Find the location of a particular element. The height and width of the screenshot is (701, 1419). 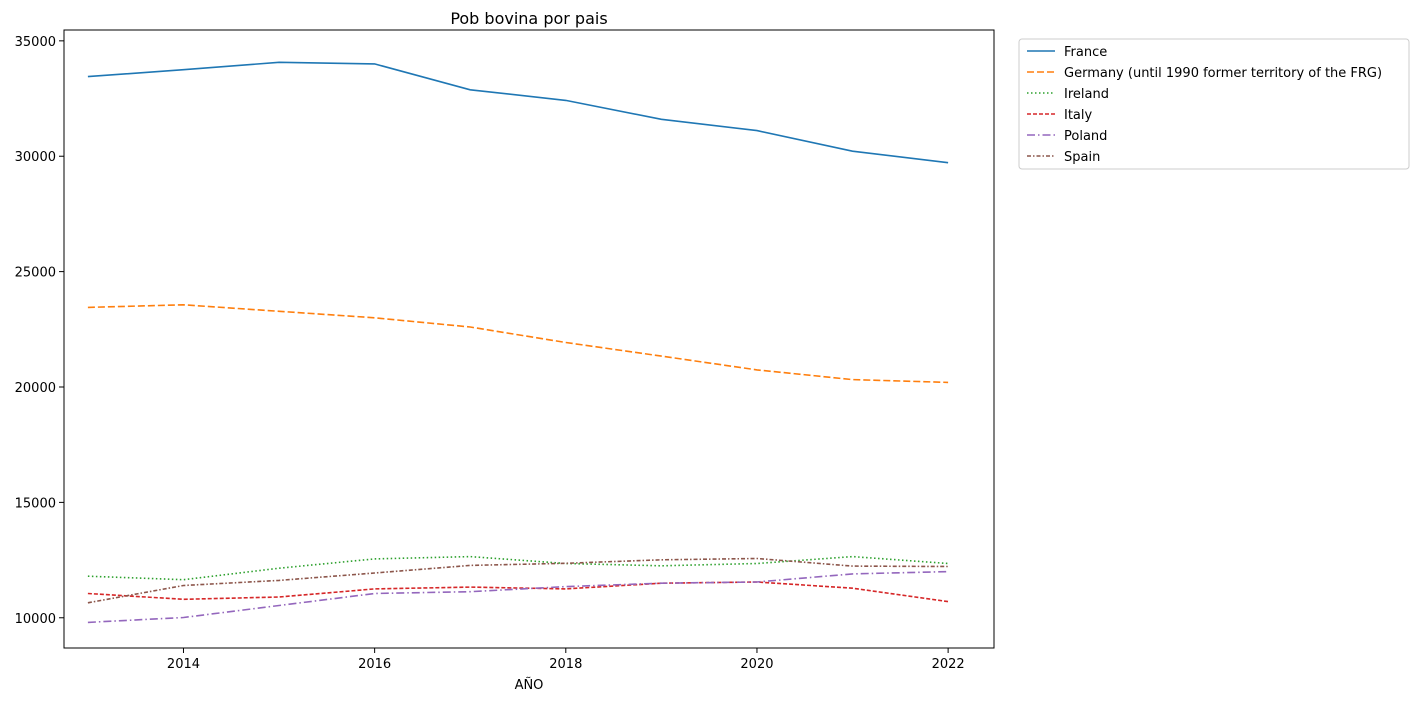

legend-frame is located at coordinates (1214, 104).